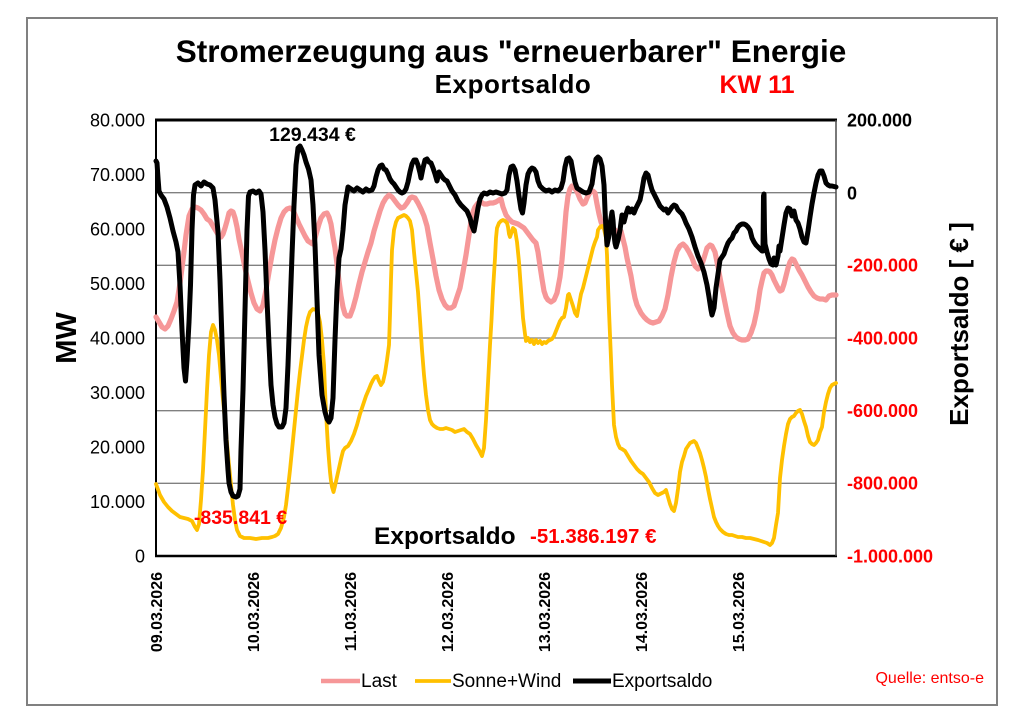 This screenshot has width=1024, height=724. I want to click on svg-text: 60.000, so click(117, 229).